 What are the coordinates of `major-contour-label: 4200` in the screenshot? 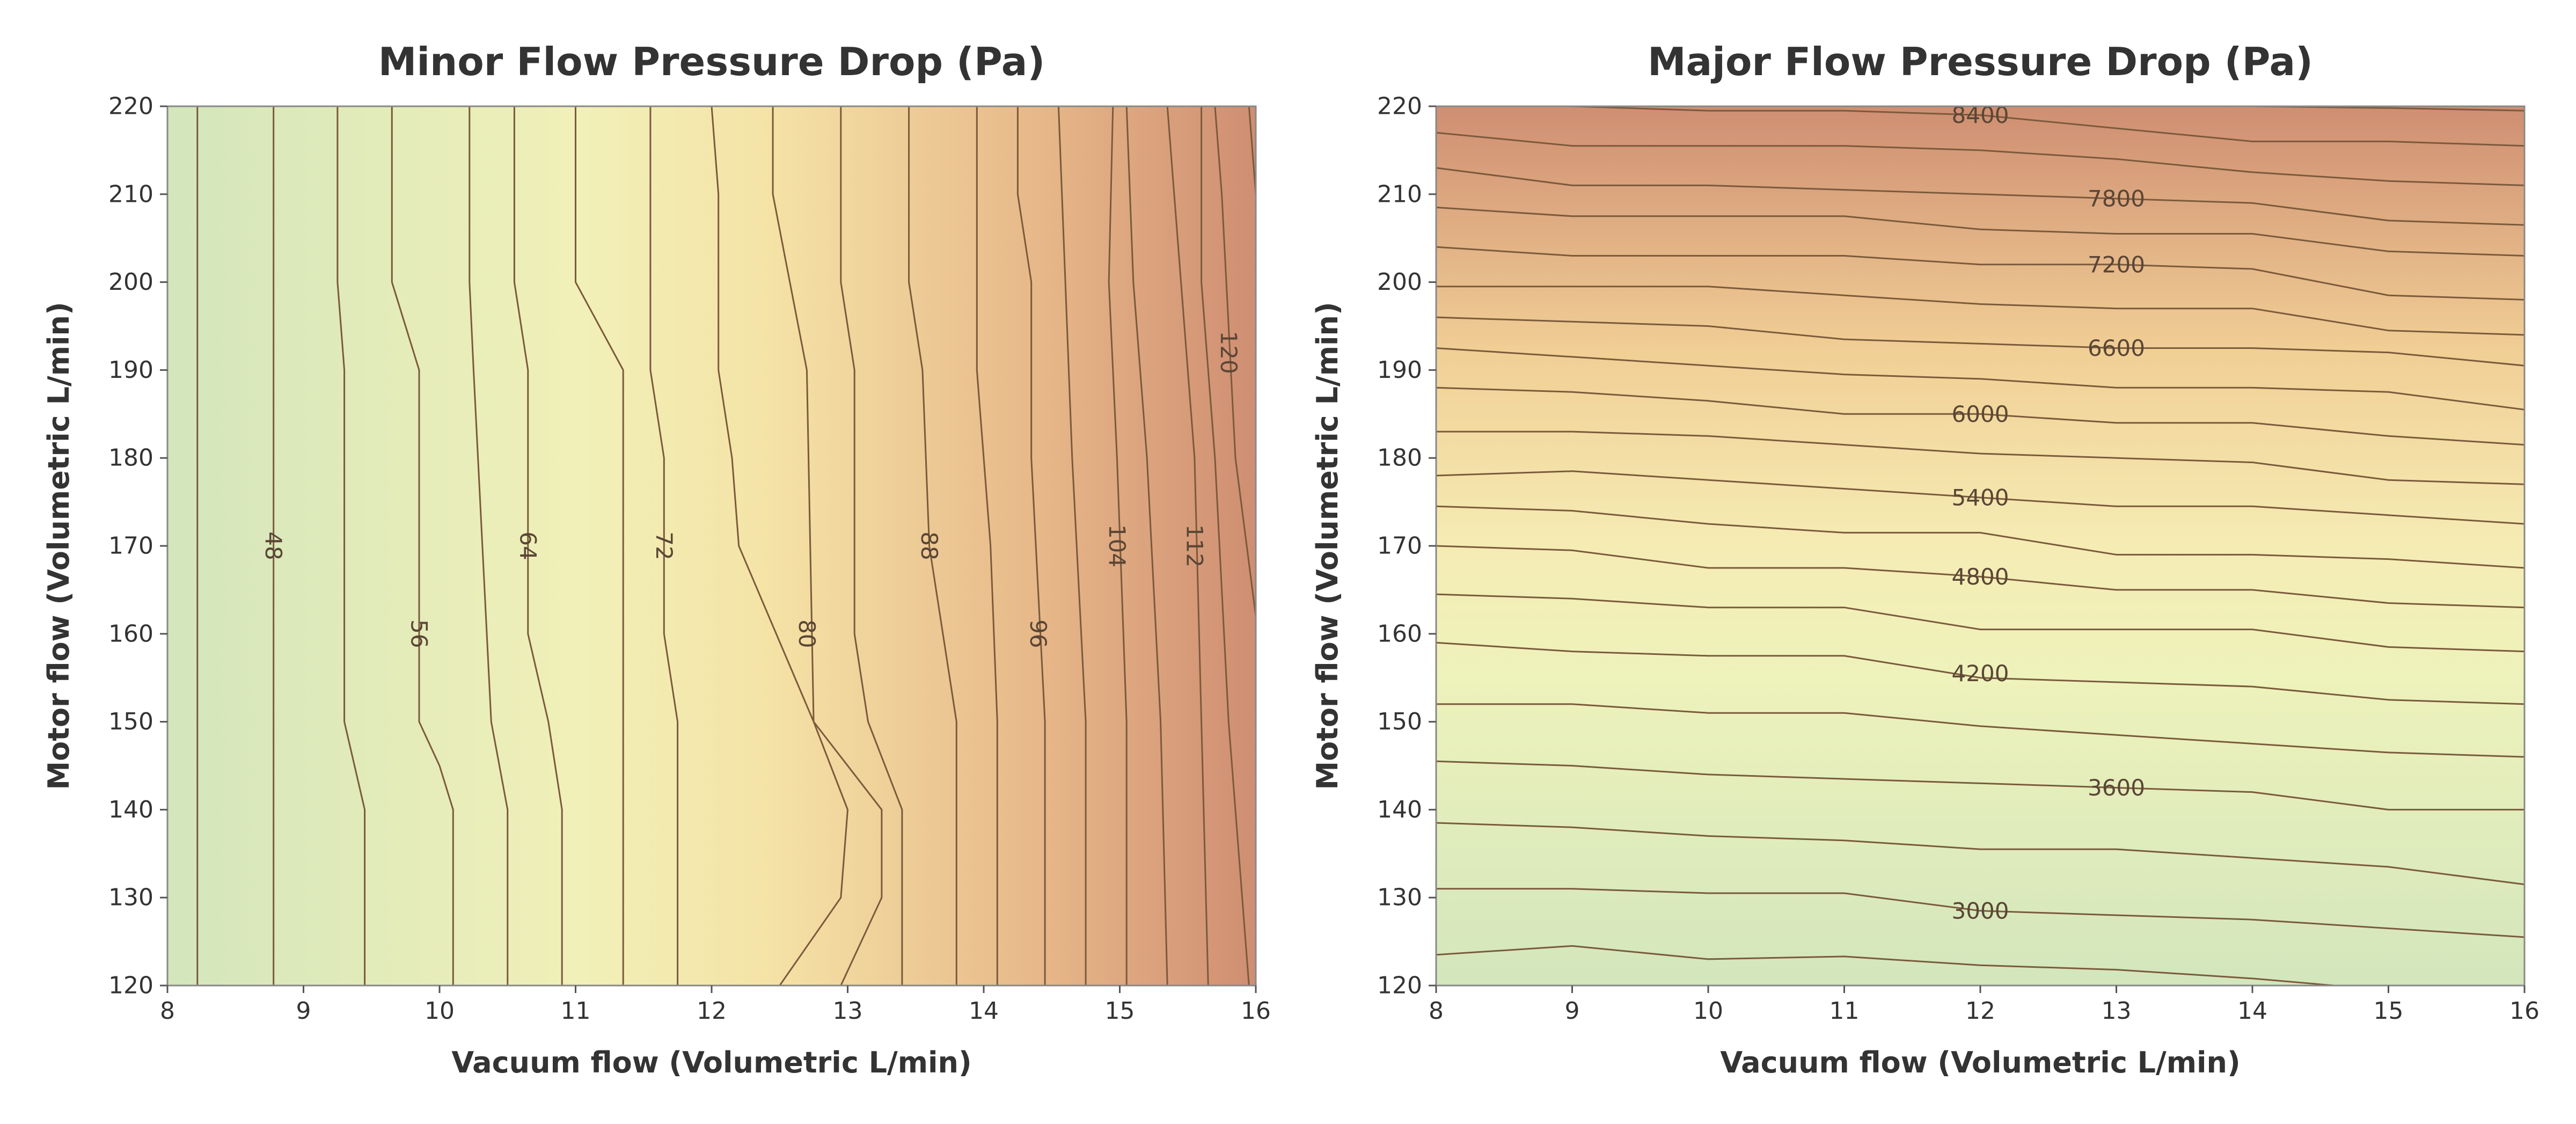 It's located at (1980, 673).